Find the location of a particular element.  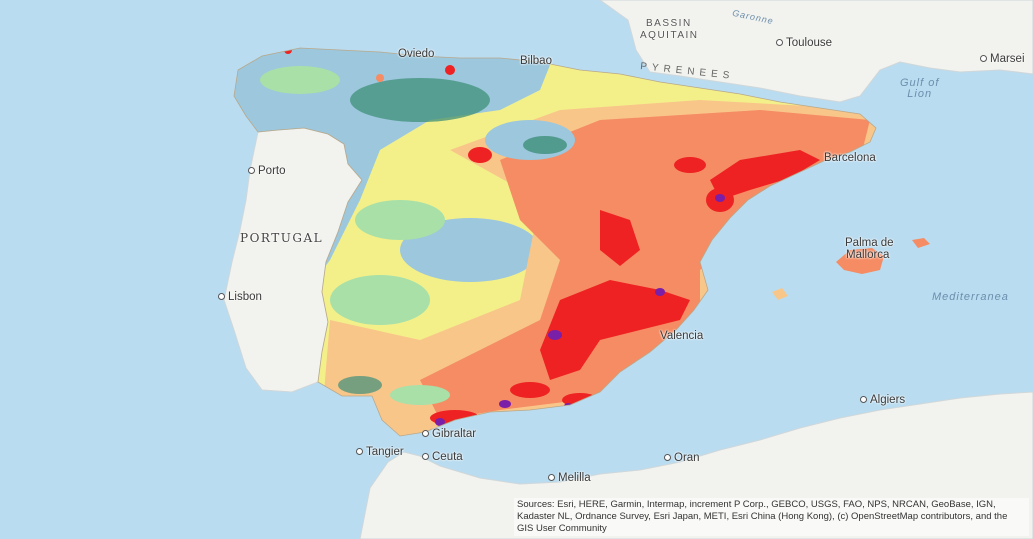

label-porto: Porto is located at coordinates (267, 171).